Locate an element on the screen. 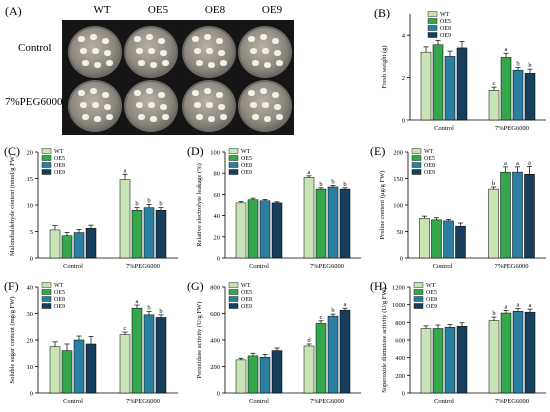 Image resolution: width=550 pixels, height=412 pixels. photo-column-label: OE5 is located at coordinates (158, 10).